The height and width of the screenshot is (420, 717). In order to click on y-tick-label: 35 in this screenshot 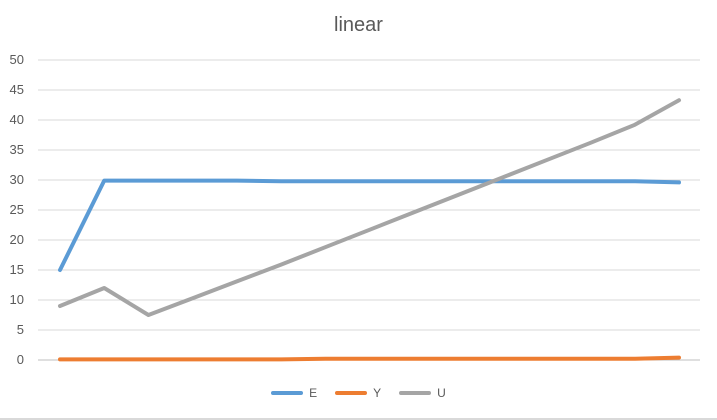, I will do `click(17, 149)`.